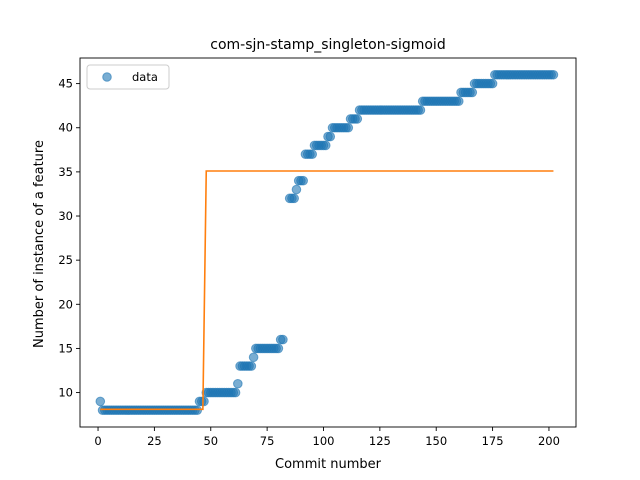 The image size is (640, 480). Describe the element at coordinates (107, 77) in the screenshot. I see `legend-marker` at that location.